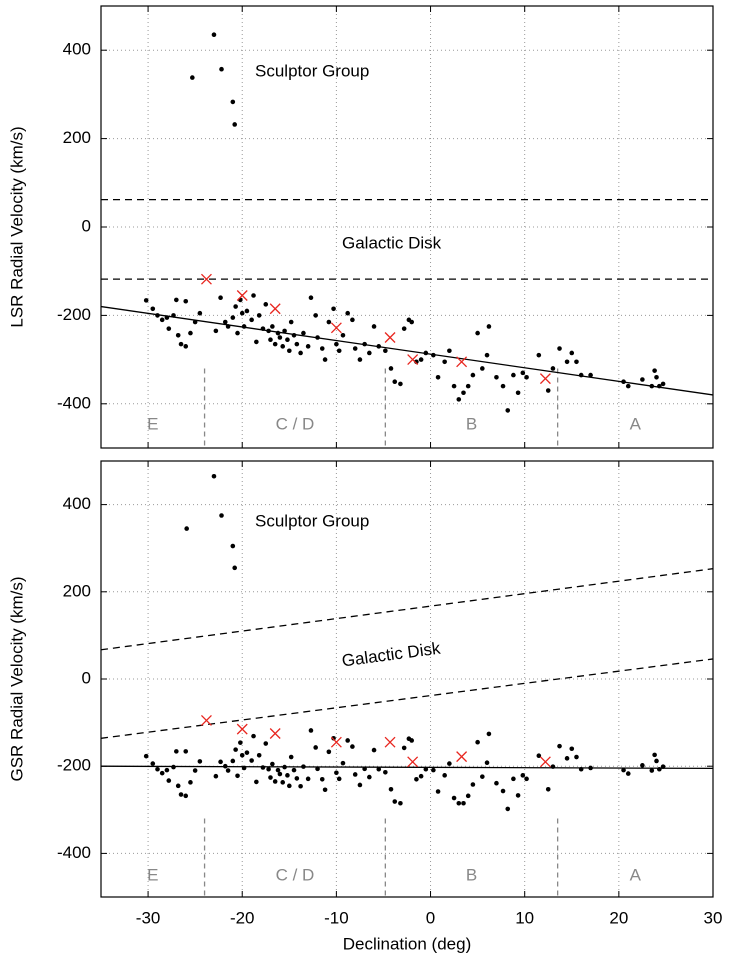  I want to click on region-label: A, so click(636, 874).